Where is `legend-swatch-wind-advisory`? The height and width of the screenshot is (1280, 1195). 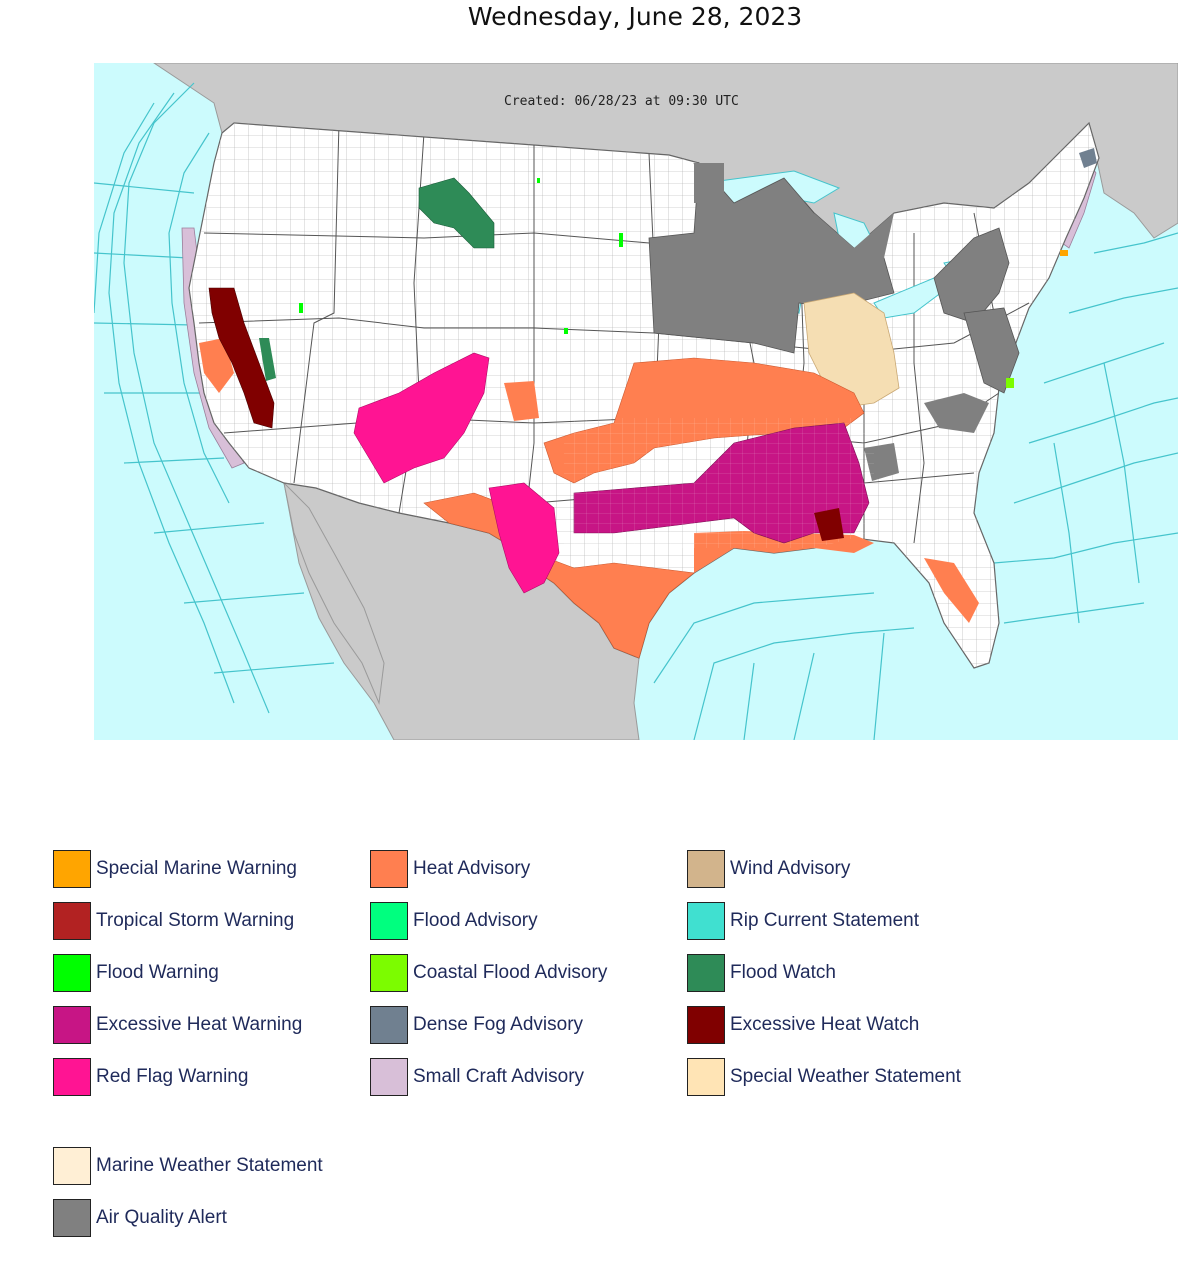 legend-swatch-wind-advisory is located at coordinates (706, 869).